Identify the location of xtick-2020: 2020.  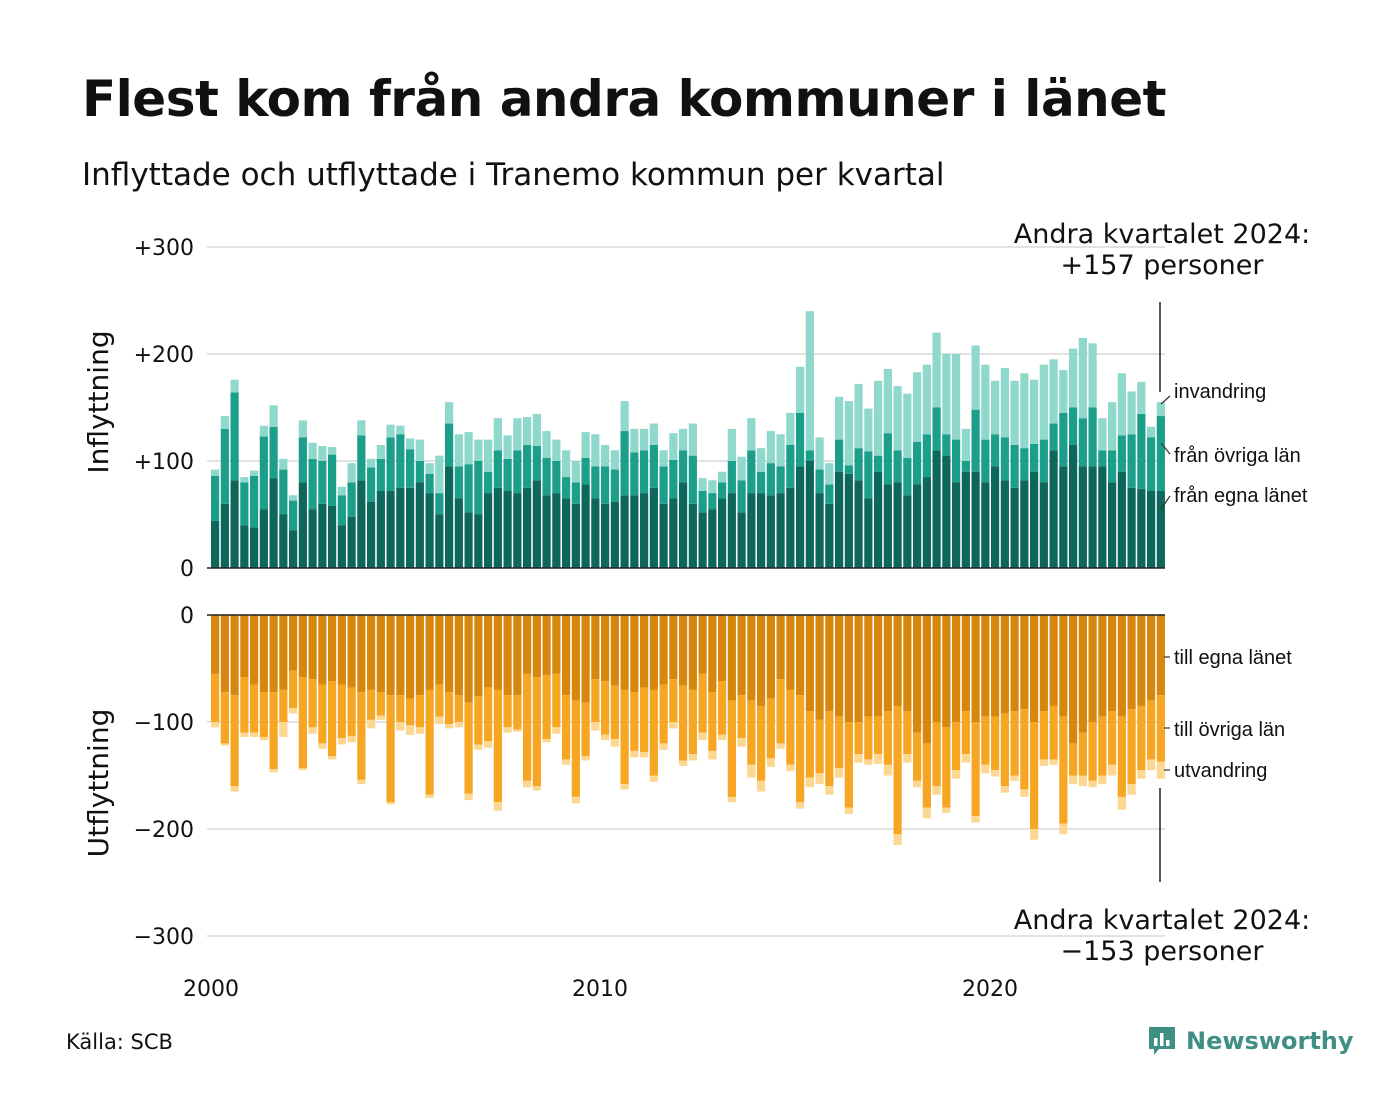
(990, 989).